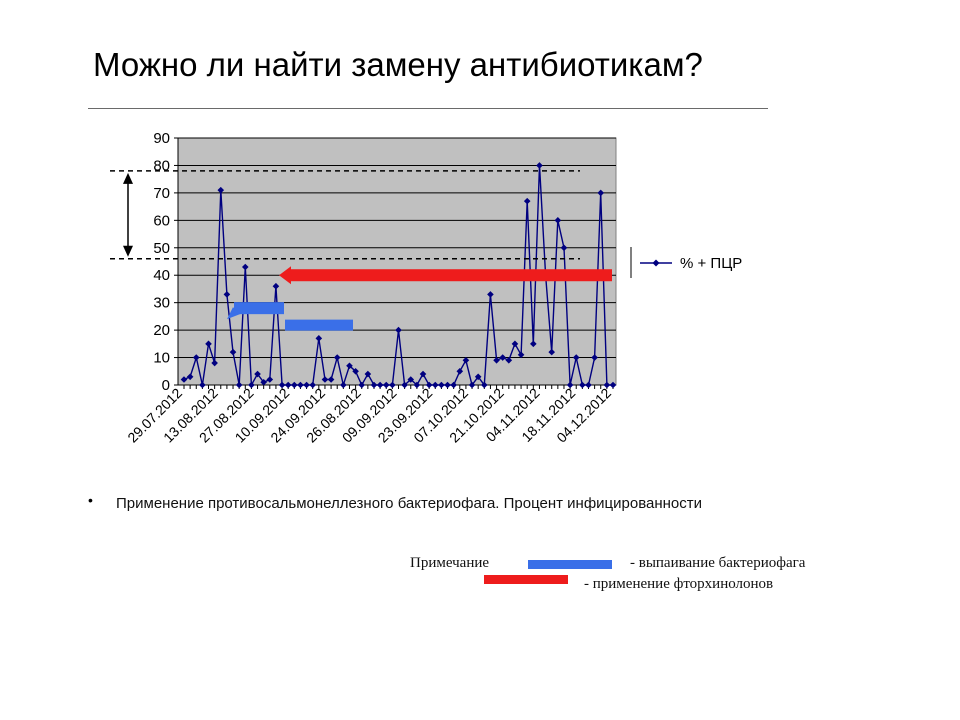  I want to click on y-tick-label: 20, so click(161, 330).